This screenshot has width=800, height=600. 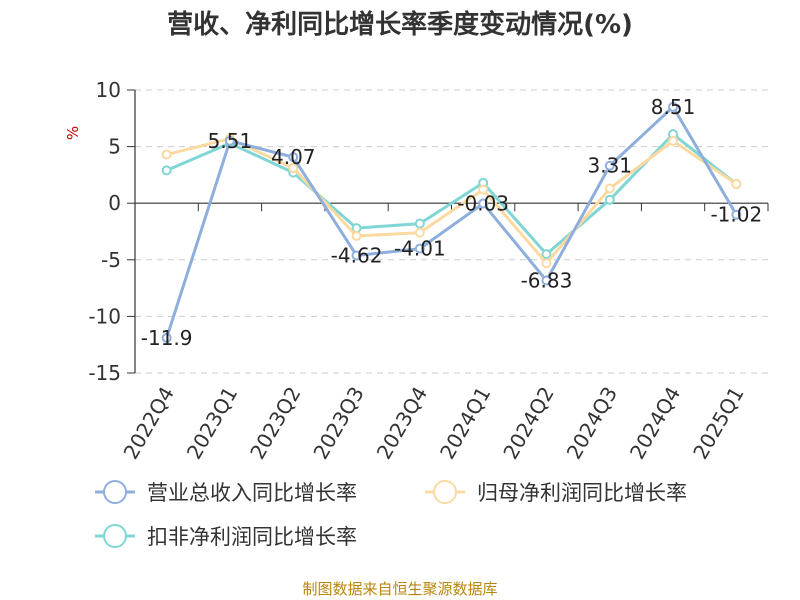 I want to click on x-tick-label: 2023Q2, so click(x=275, y=423).